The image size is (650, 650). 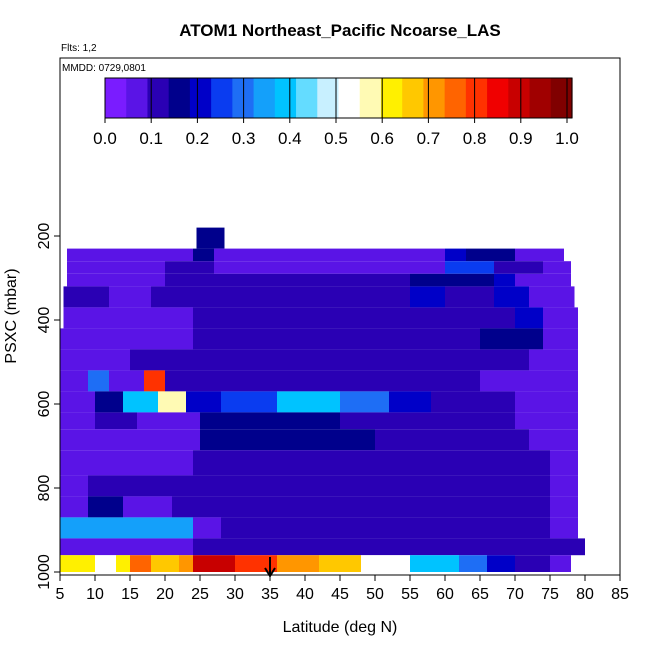 What do you see at coordinates (429, 138) in the screenshot?
I see `colorbar-tick-label: 0.7` at bounding box center [429, 138].